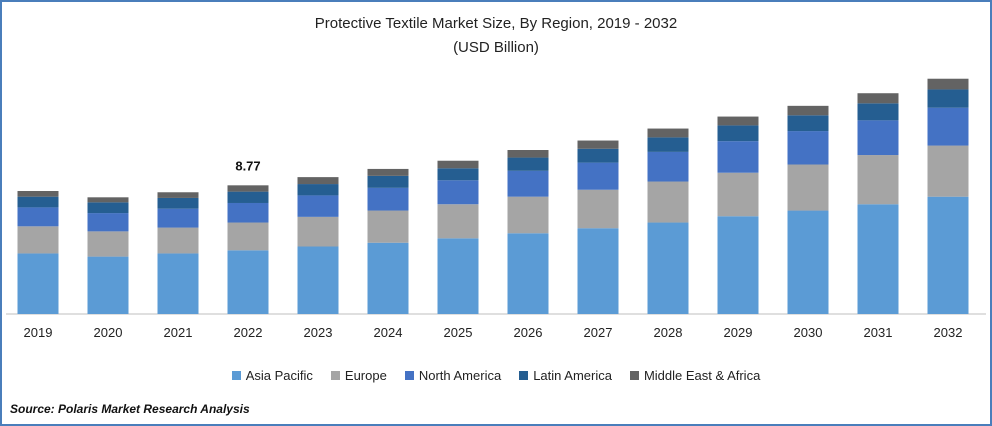 The height and width of the screenshot is (426, 992). Describe the element at coordinates (528, 215) in the screenshot. I see `bar-2026-europe` at that location.